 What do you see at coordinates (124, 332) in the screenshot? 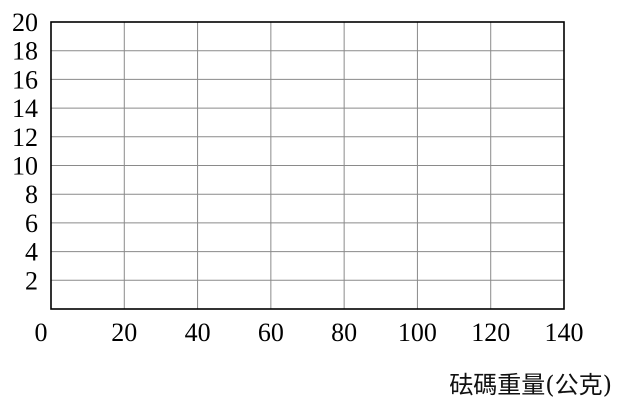
I see `x-tick-label: 20` at bounding box center [124, 332].